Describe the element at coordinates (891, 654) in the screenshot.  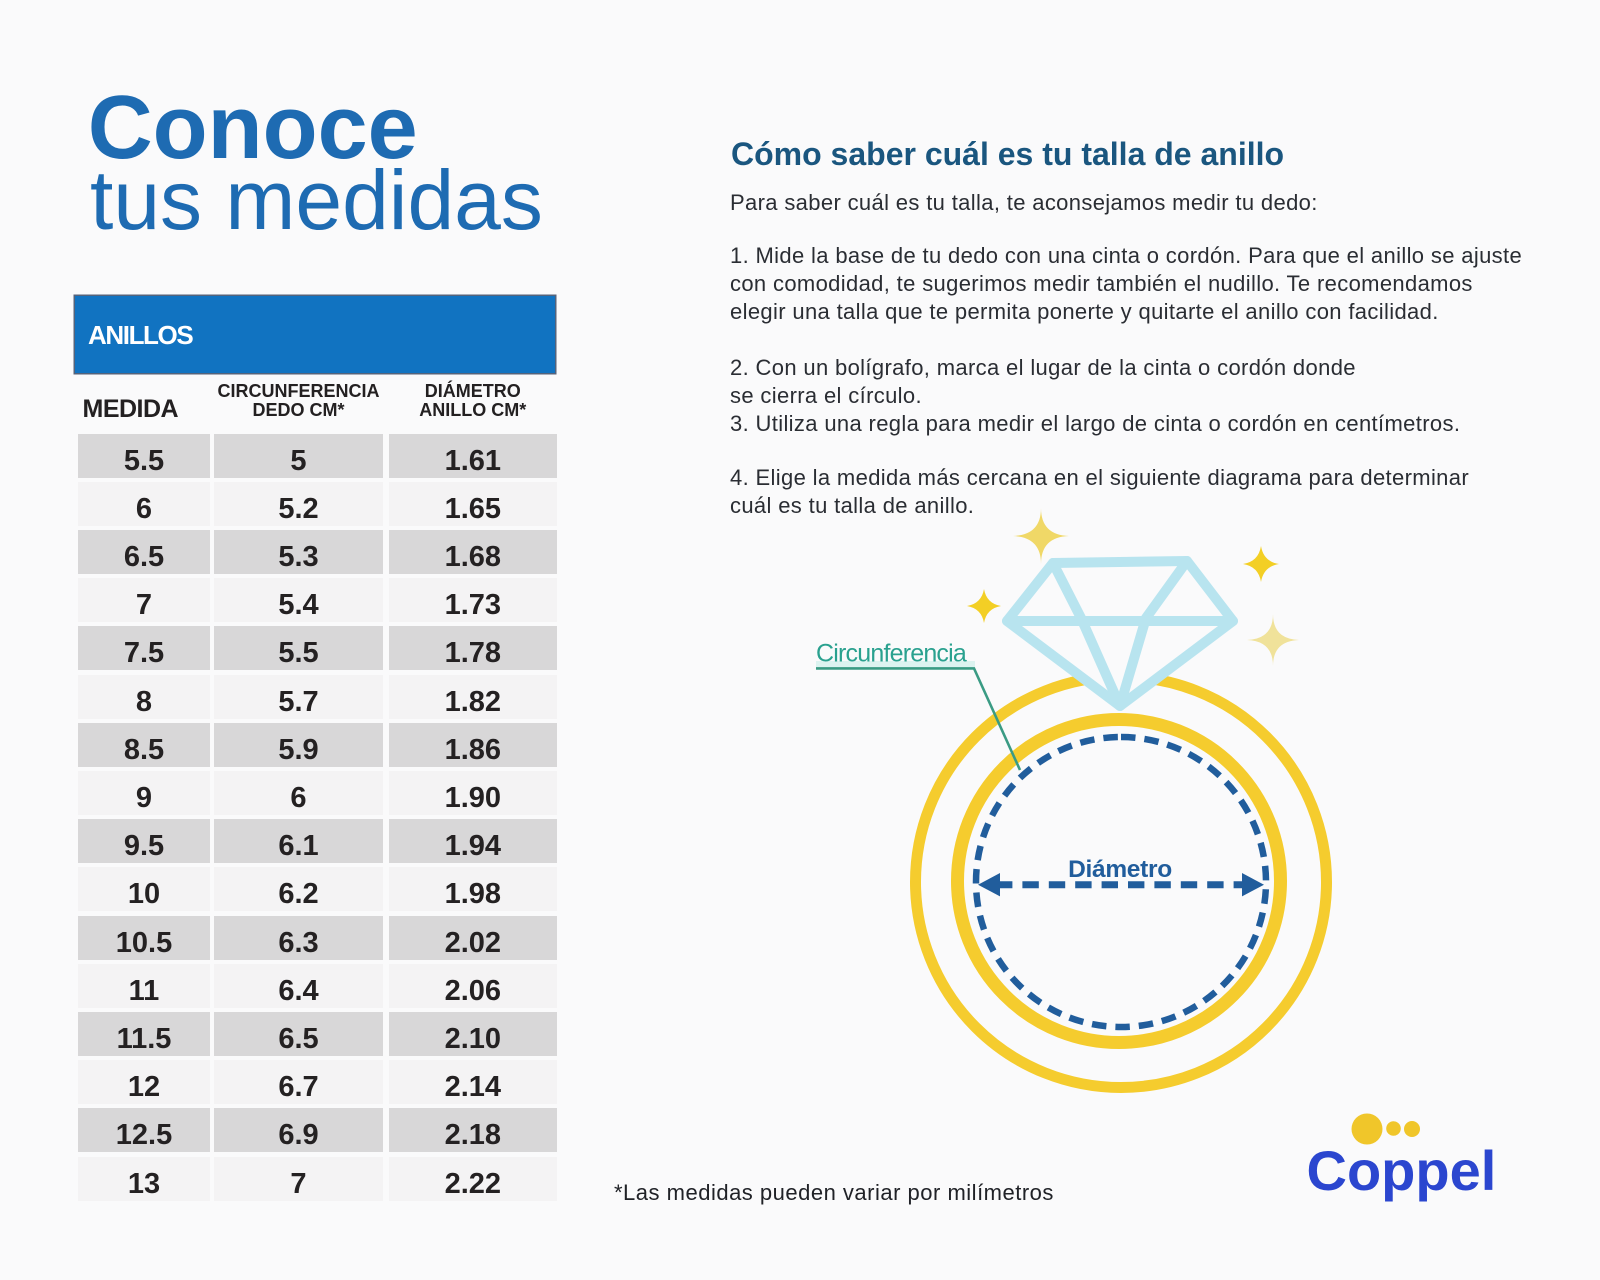
I see `svg-text: Circunferencia` at that location.